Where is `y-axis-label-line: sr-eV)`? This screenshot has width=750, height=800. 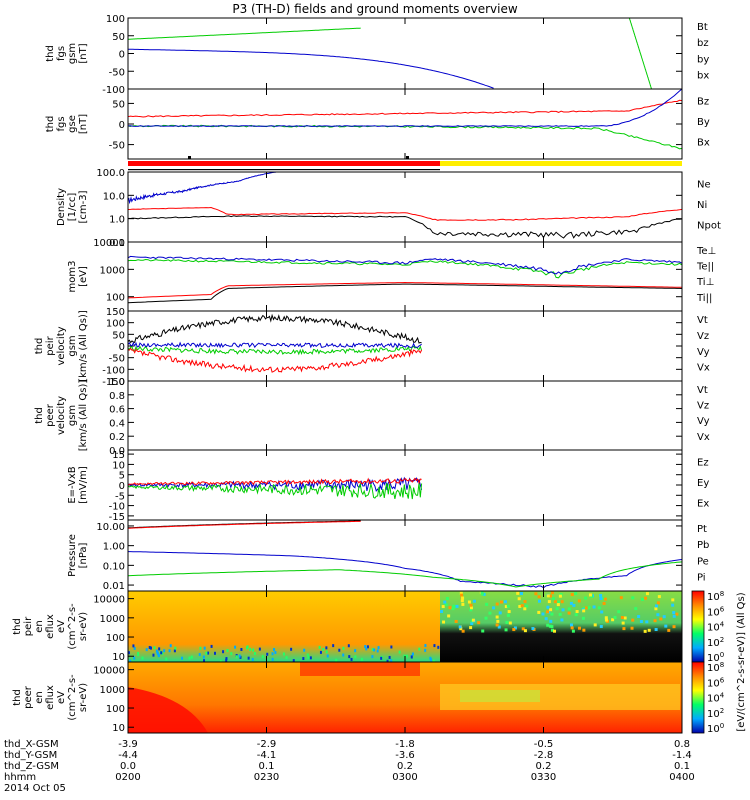
y-axis-label-line: sr-eV) is located at coordinates (83, 697).